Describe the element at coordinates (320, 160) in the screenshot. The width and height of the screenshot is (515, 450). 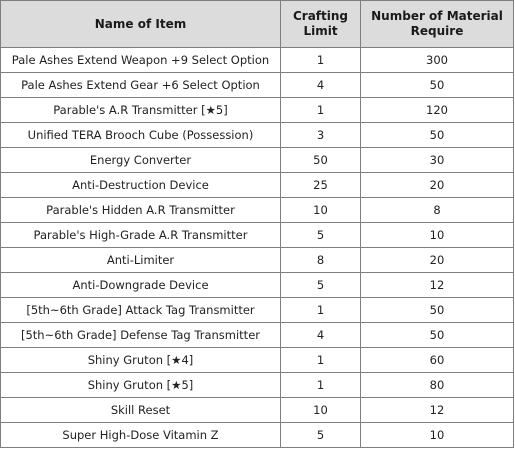
I see `crafting-limit-cell: 50` at that location.